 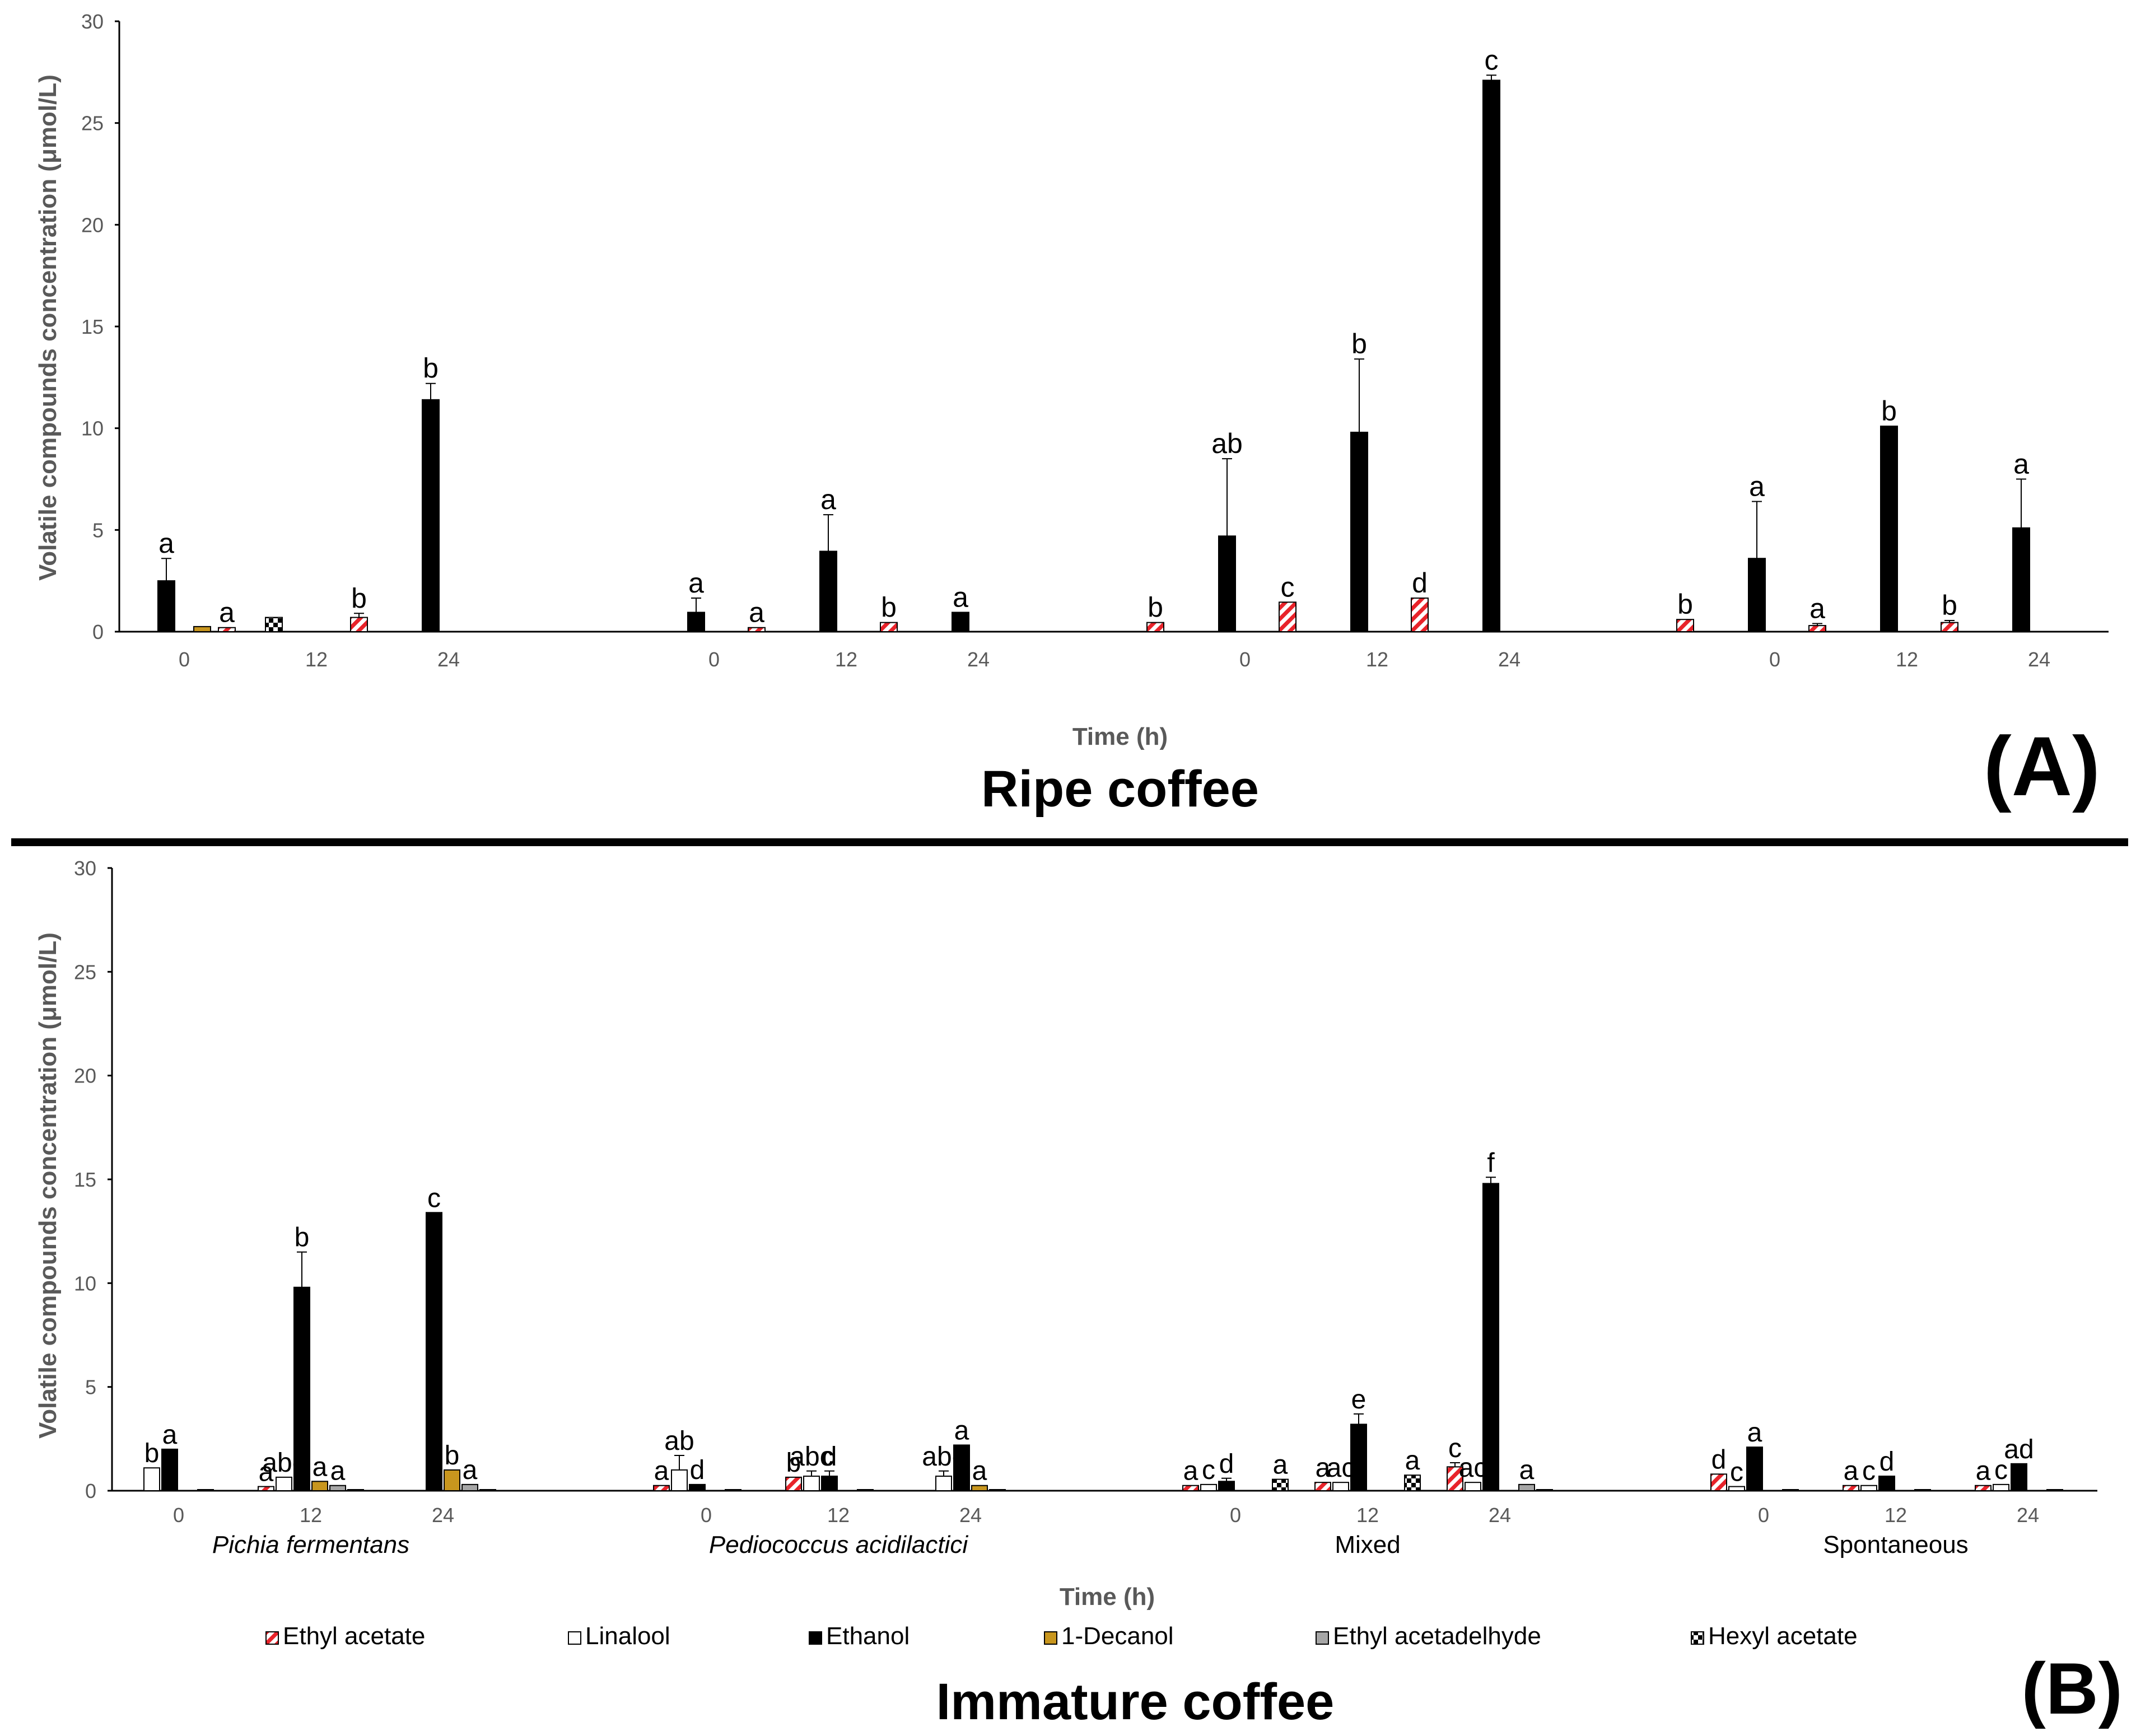 I want to click on legend-swatch-ethyl-acetadelhyde, so click(x=1322, y=1638).